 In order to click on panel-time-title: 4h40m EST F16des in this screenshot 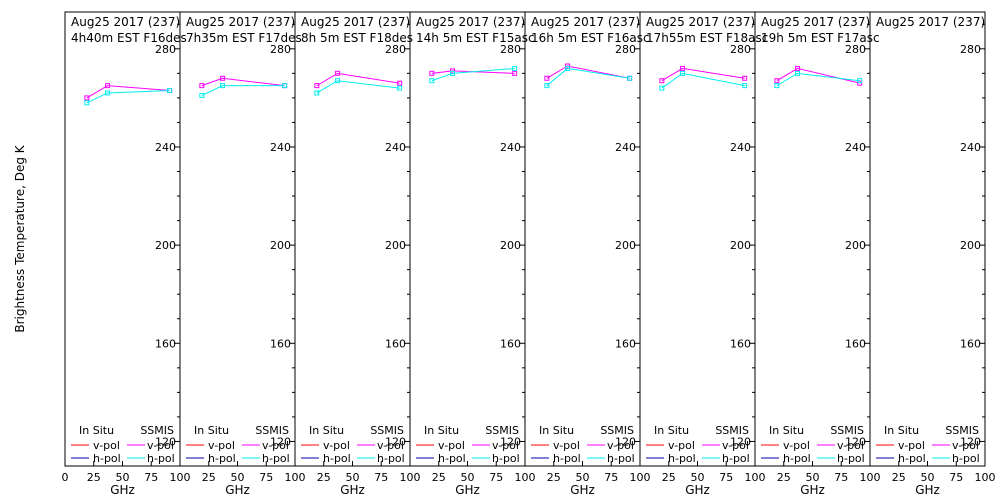, I will do `click(129, 38)`.